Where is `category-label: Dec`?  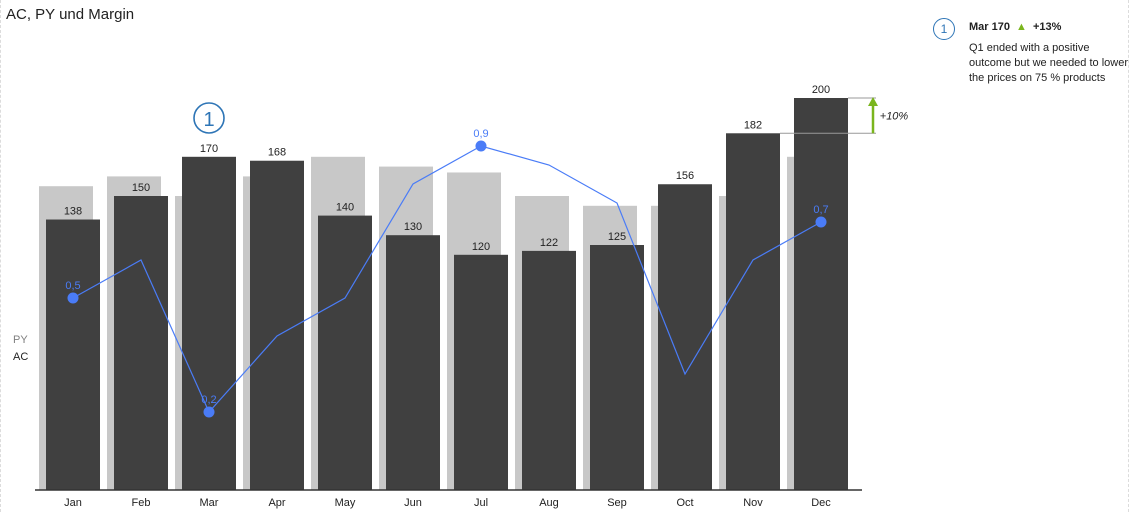
category-label: Dec is located at coordinates (821, 503).